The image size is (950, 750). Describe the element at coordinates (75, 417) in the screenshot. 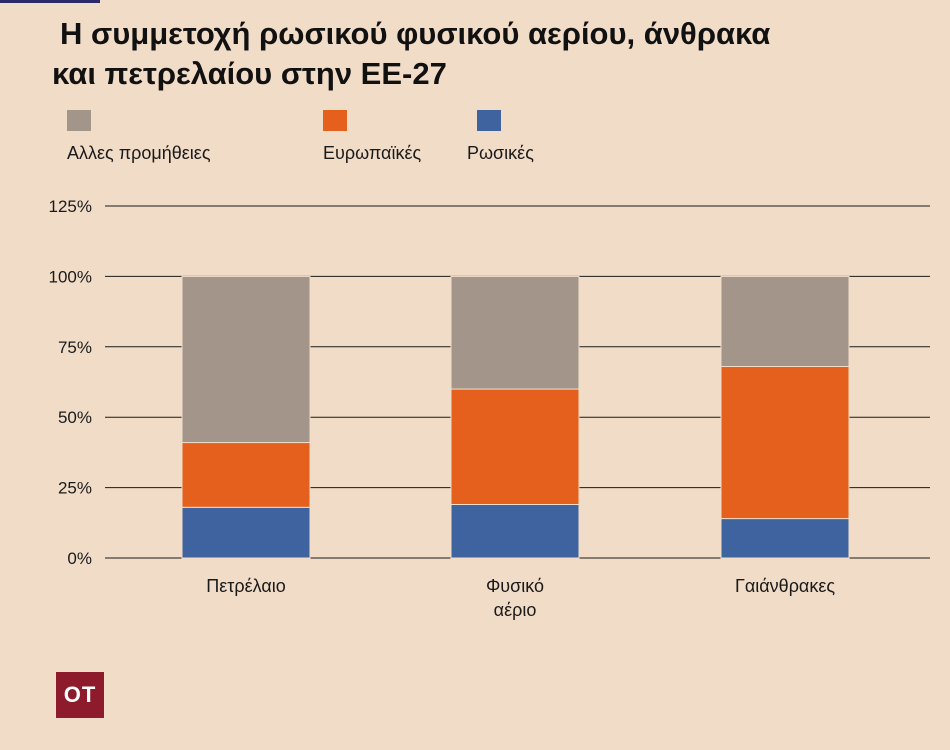

I see `y-tick-label: 50%` at that location.